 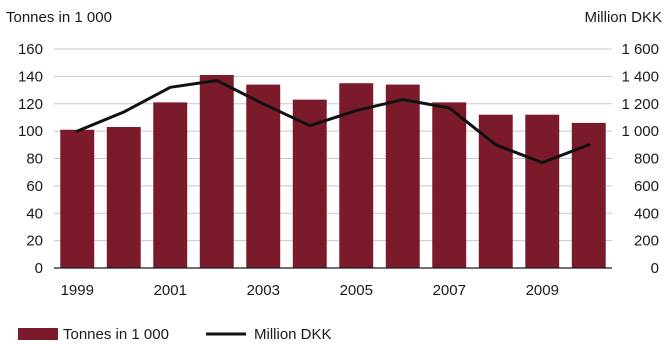 What do you see at coordinates (39, 268) in the screenshot?
I see `left-tick-label: 0` at bounding box center [39, 268].